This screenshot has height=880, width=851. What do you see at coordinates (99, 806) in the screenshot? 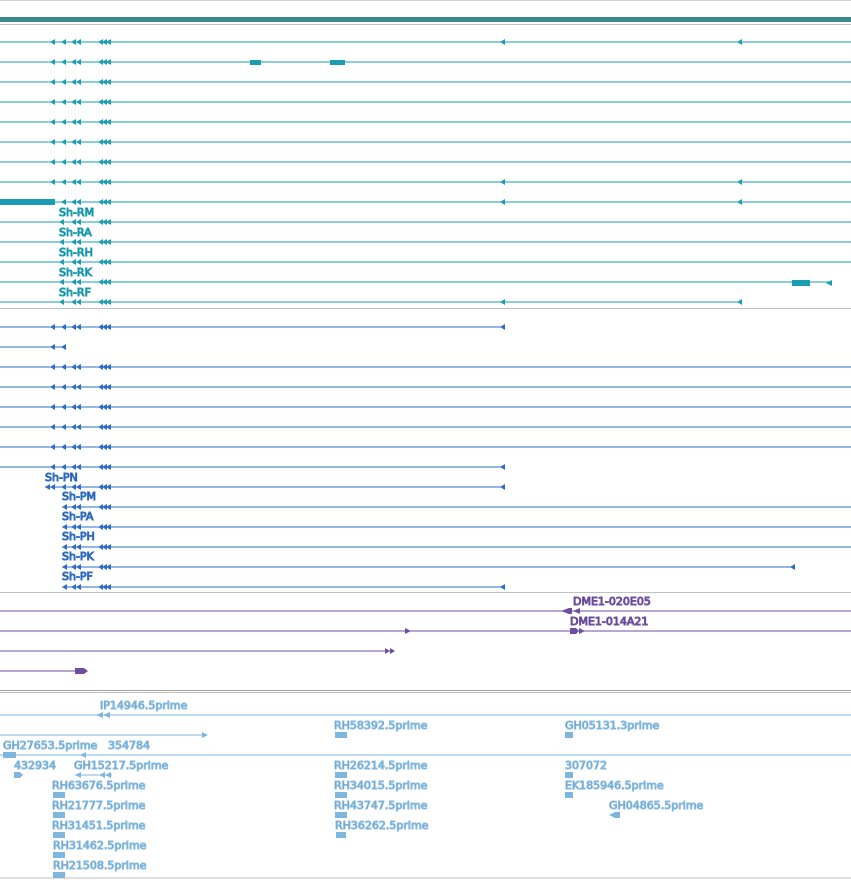
I see `est-label-rh21777: RH21777.5prime` at bounding box center [99, 806].